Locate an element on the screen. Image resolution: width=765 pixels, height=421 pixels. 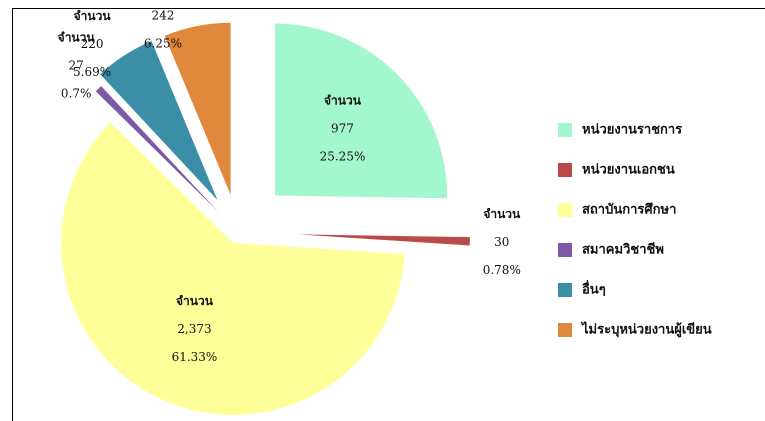
legend-label: สถาบันการศึกษา is located at coordinates (629, 210).